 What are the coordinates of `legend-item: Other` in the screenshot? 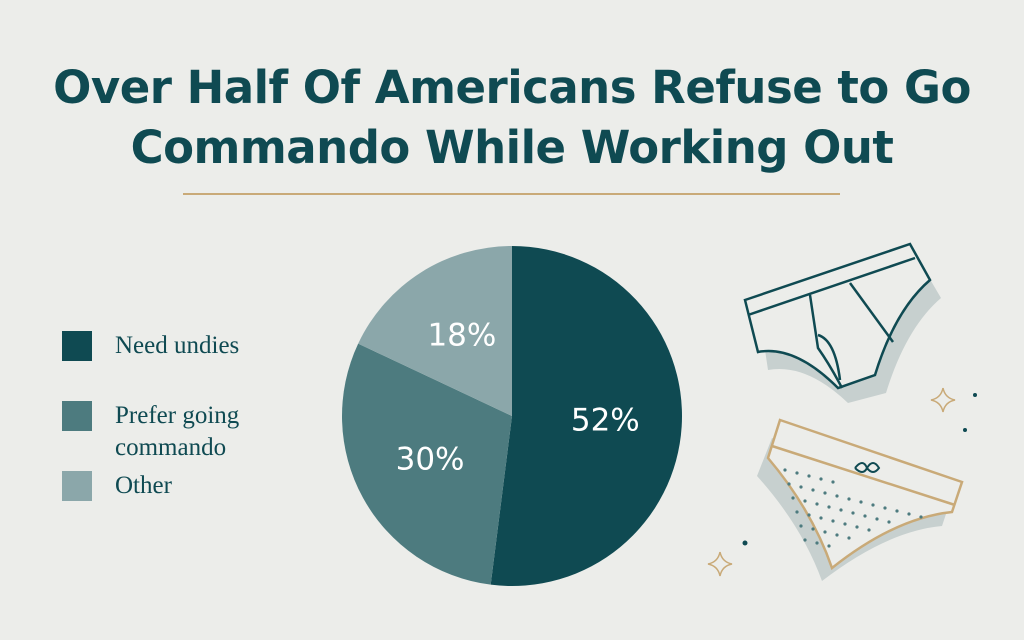 It's located at (168, 486).